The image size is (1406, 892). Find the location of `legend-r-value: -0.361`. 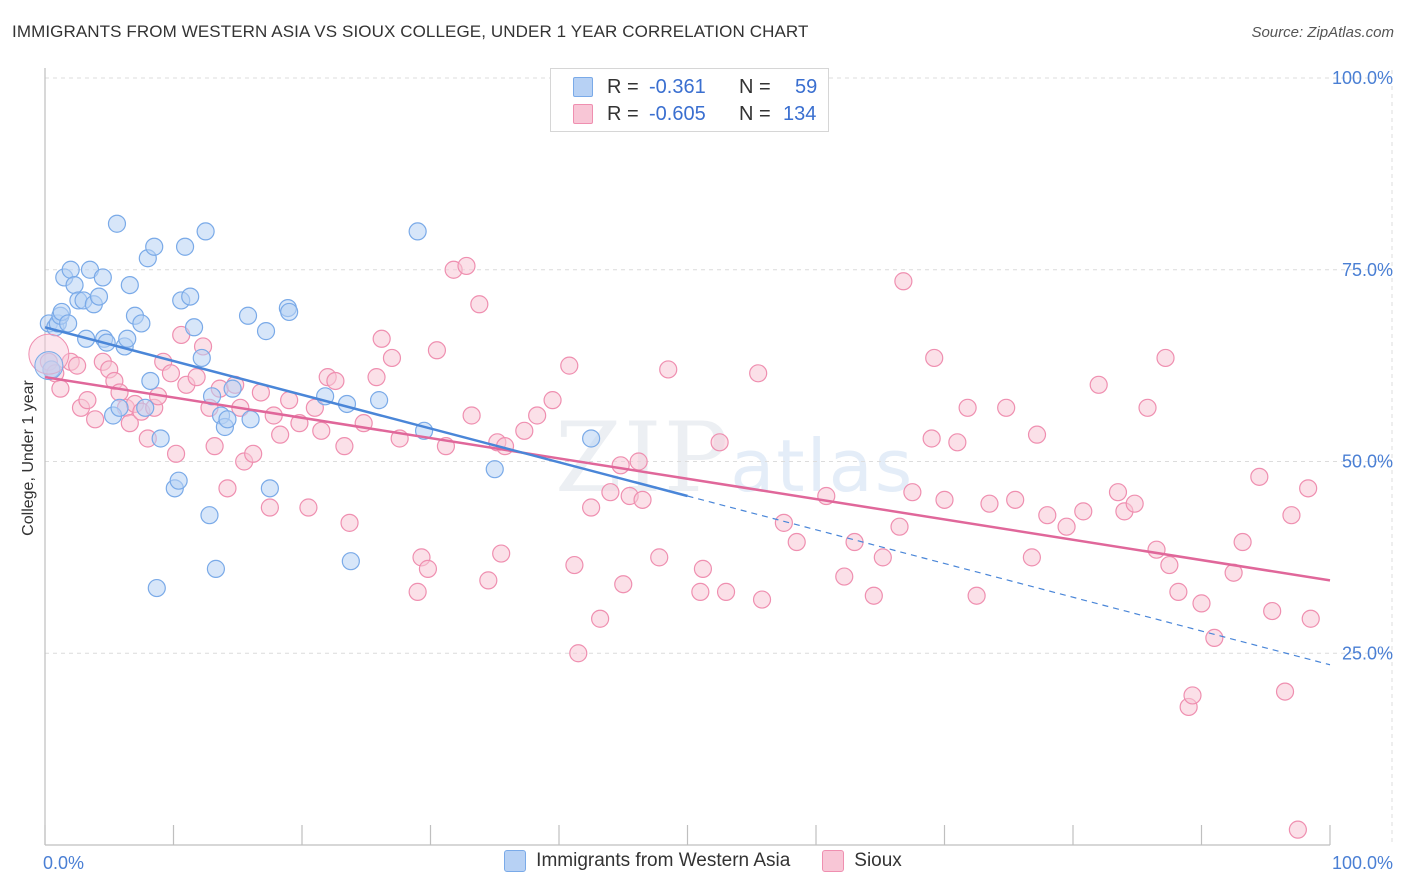

legend-r-value: -0.361 is located at coordinates (677, 86).